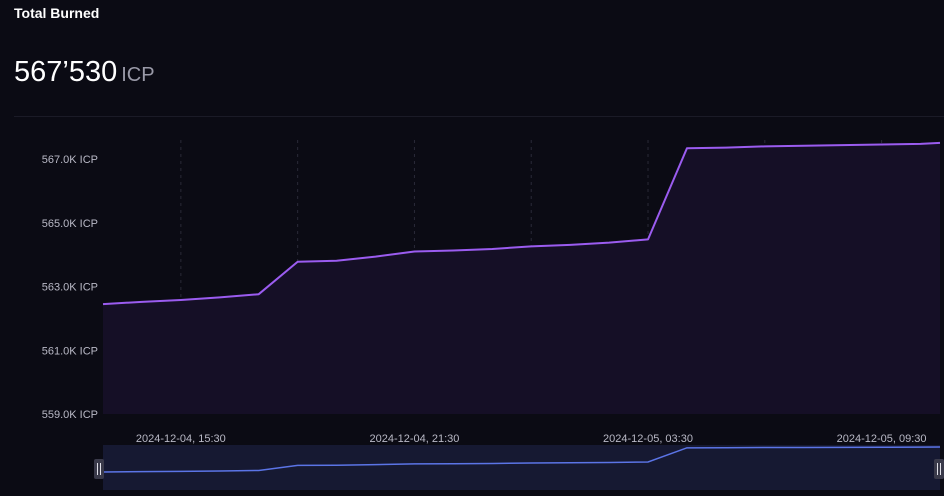  I want to click on y-tick-label: 567.0K ICP, so click(70, 160).